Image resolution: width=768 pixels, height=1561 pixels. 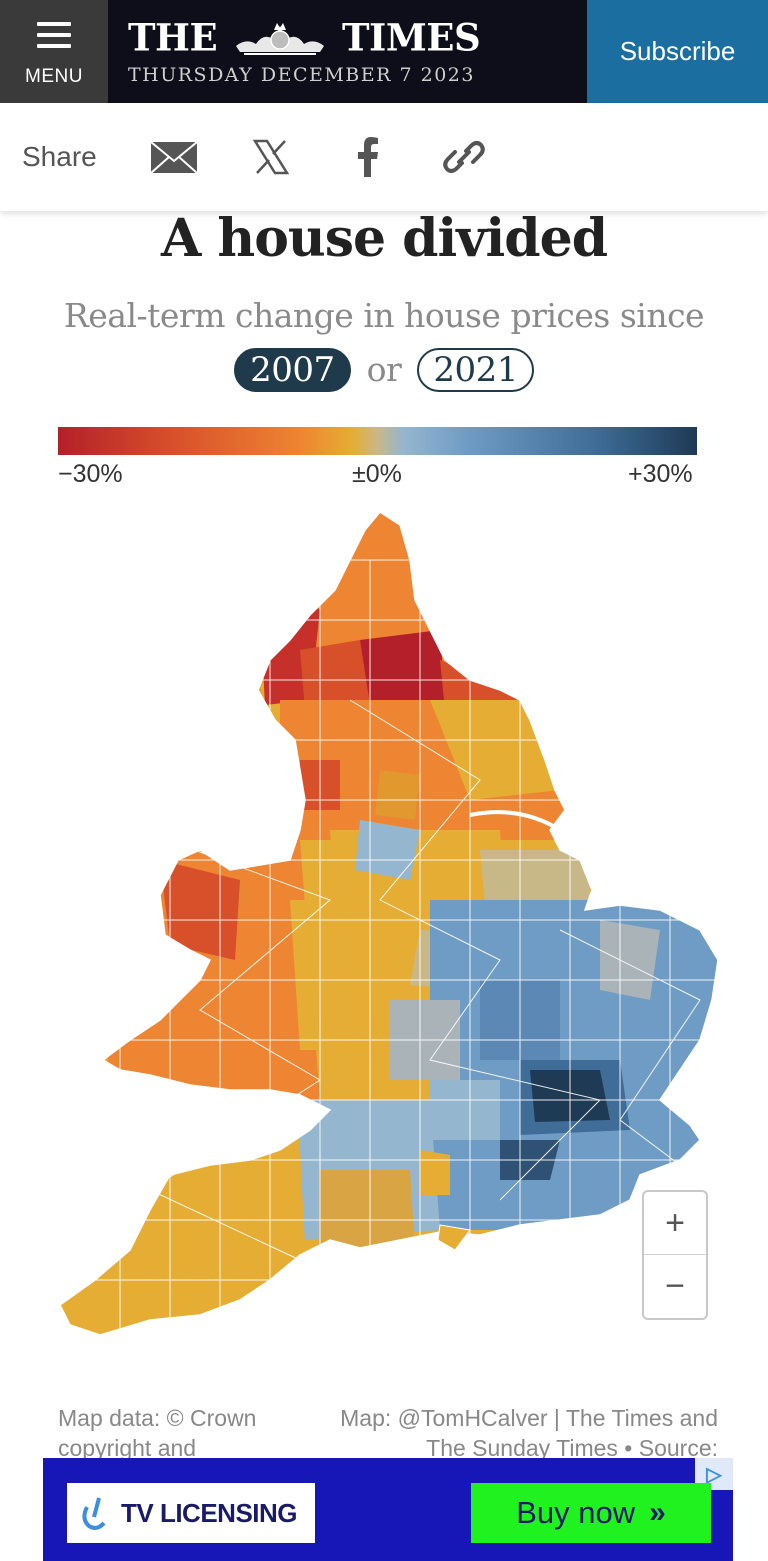 I want to click on zoom-out-button: −, so click(x=675, y=1285).